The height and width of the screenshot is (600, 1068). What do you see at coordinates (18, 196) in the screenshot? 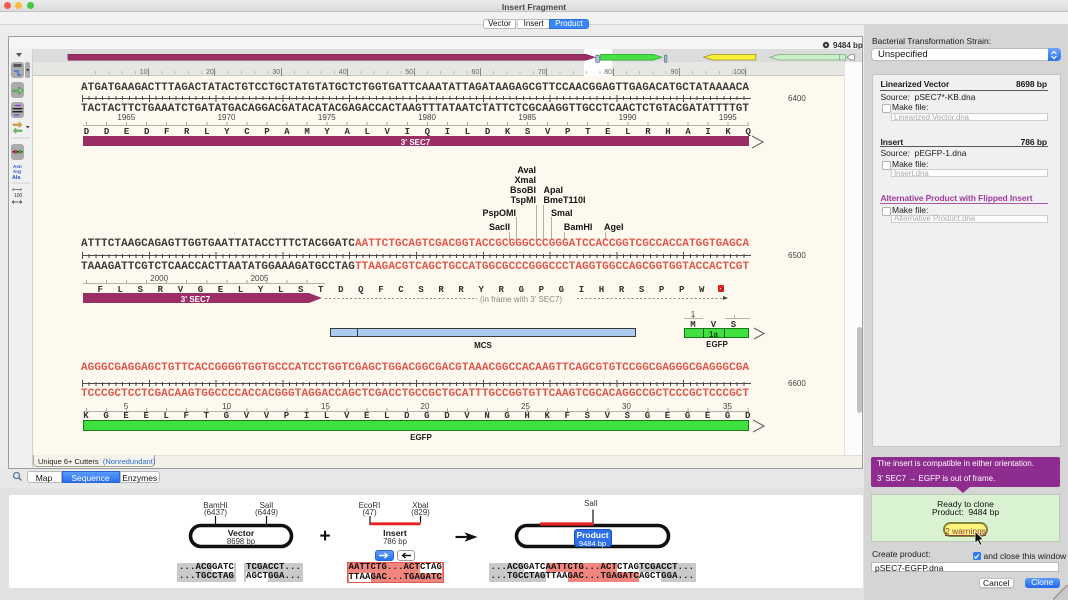
I see `svg-text: 100` at bounding box center [18, 196].